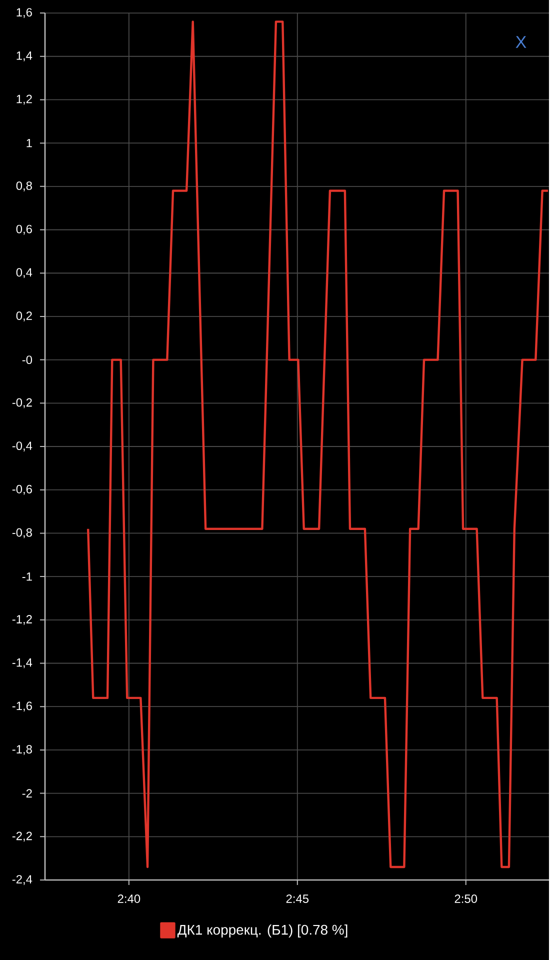 Image resolution: width=550 pixels, height=960 pixels. Describe the element at coordinates (24, 99) in the screenshot. I see `y-tick-label: 1,2` at that location.